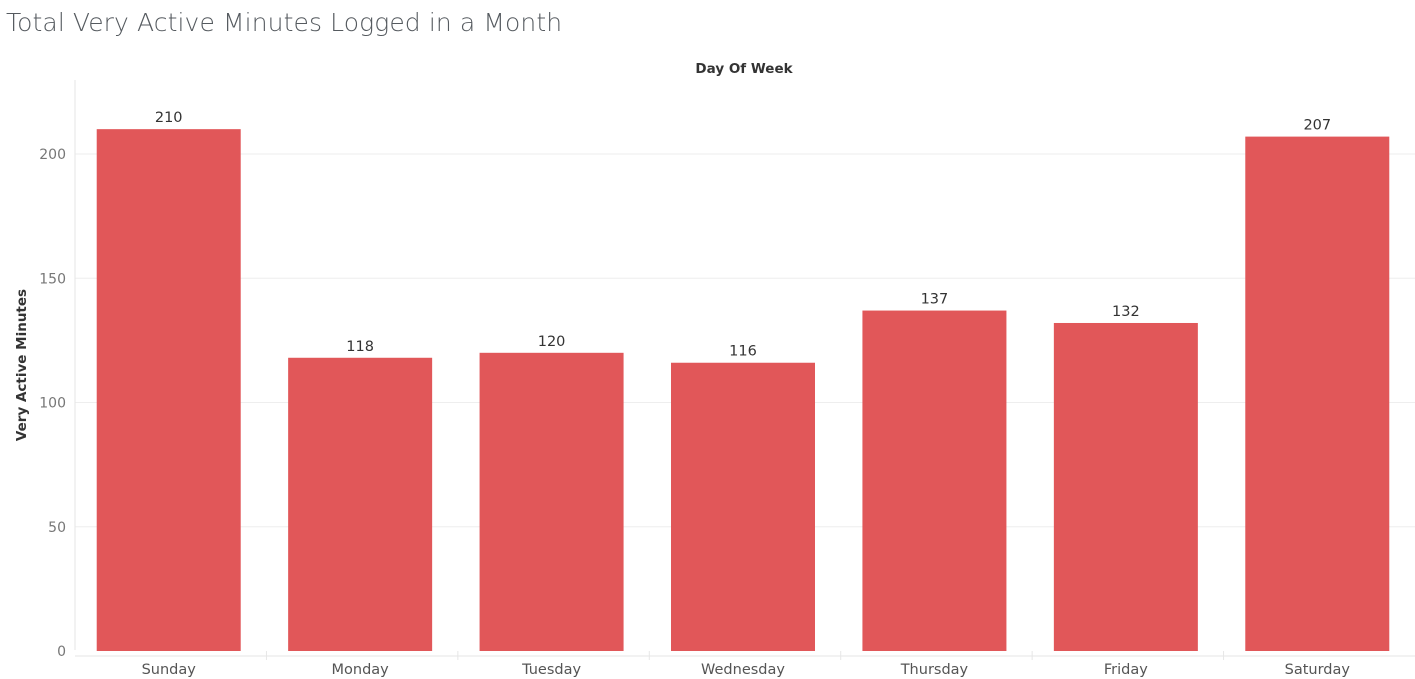 The image size is (1415, 679). Describe the element at coordinates (1125, 486) in the screenshot. I see `bar-friday` at that location.